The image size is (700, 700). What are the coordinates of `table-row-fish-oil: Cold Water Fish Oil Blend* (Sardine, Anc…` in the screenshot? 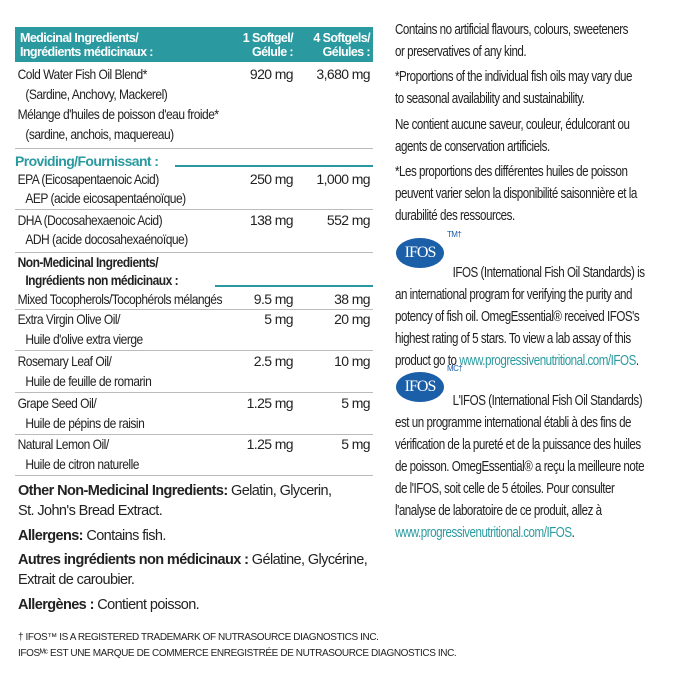 It's located at (194, 104).